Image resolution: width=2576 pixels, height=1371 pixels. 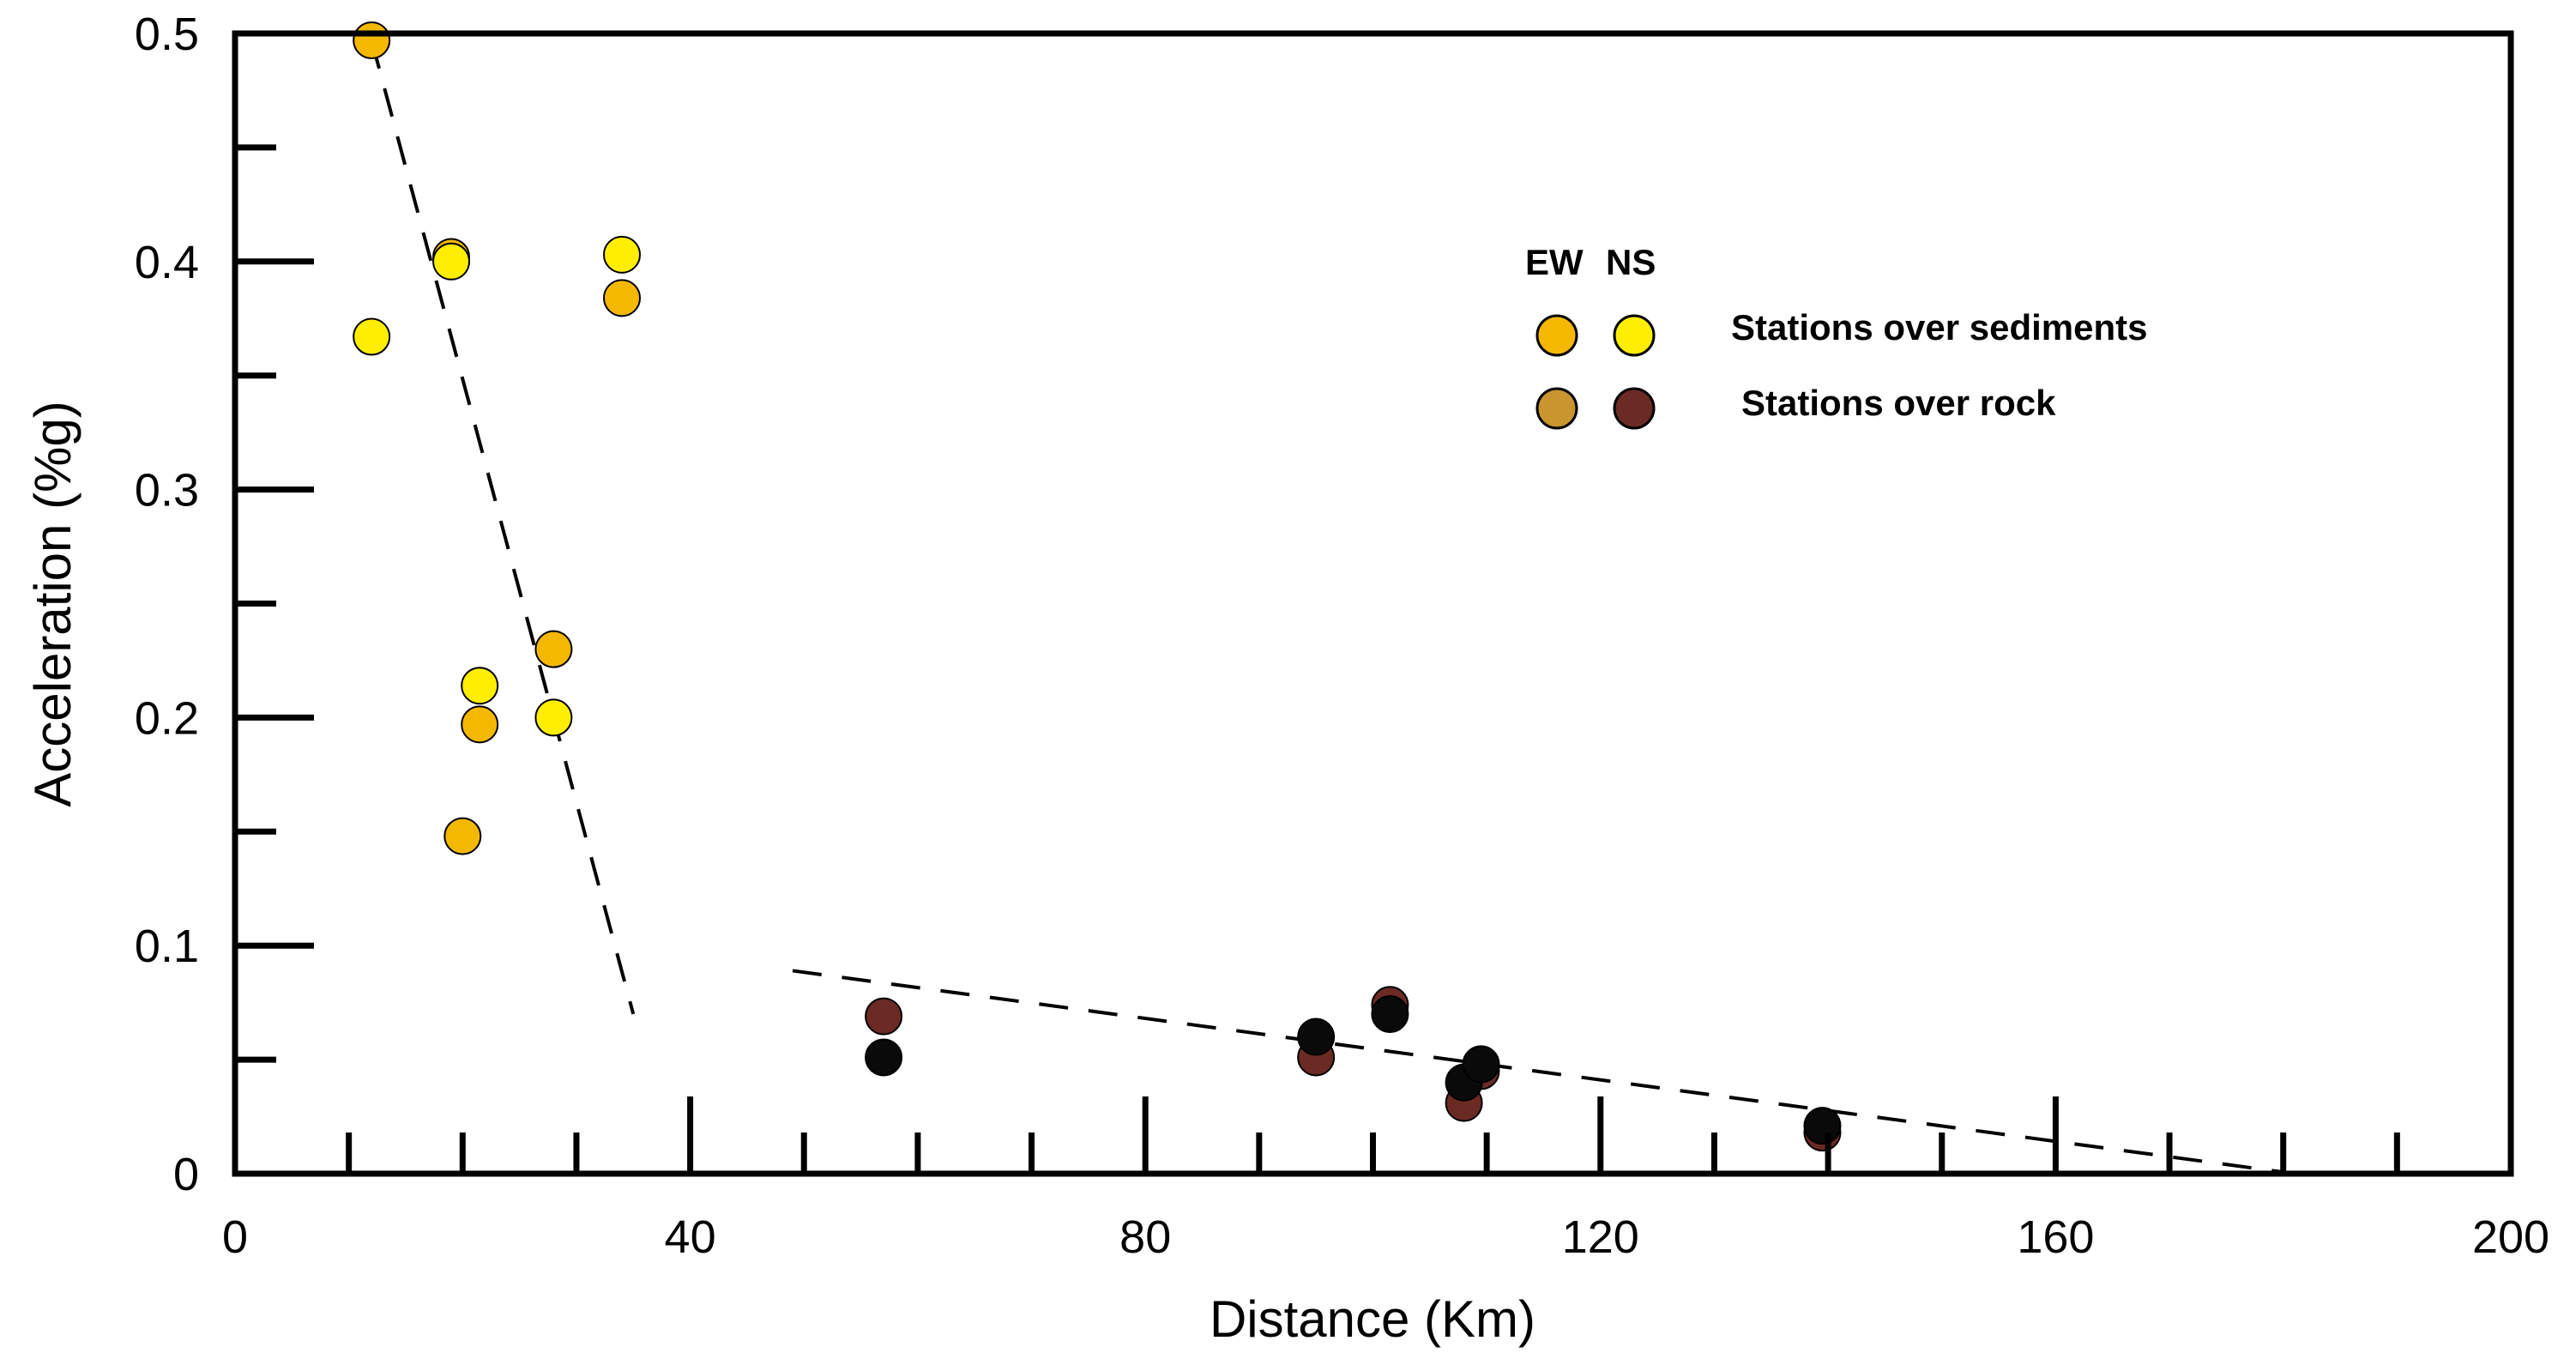 I want to click on legend-header-ns: NS, so click(x=1631, y=262).